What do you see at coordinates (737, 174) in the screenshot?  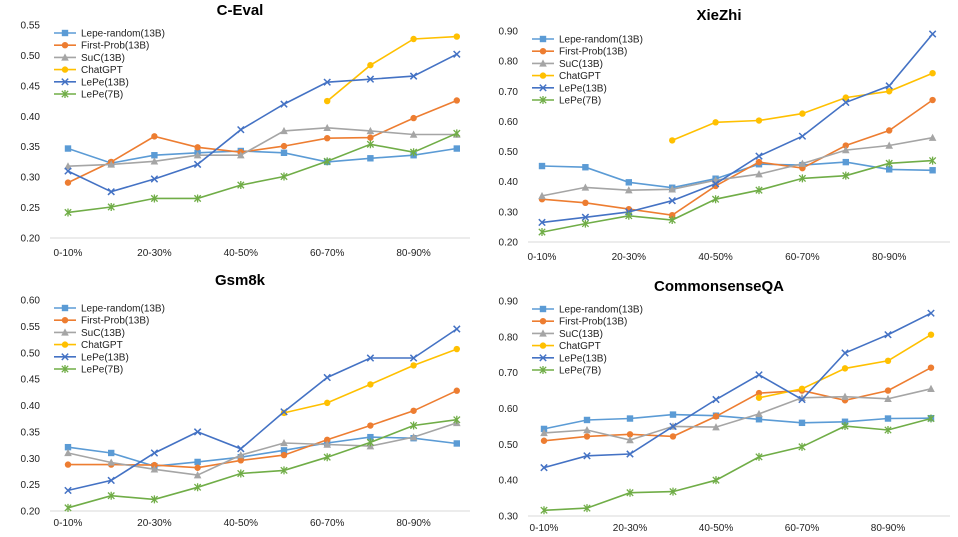 I see `series-lepe-random-13b` at bounding box center [737, 174].